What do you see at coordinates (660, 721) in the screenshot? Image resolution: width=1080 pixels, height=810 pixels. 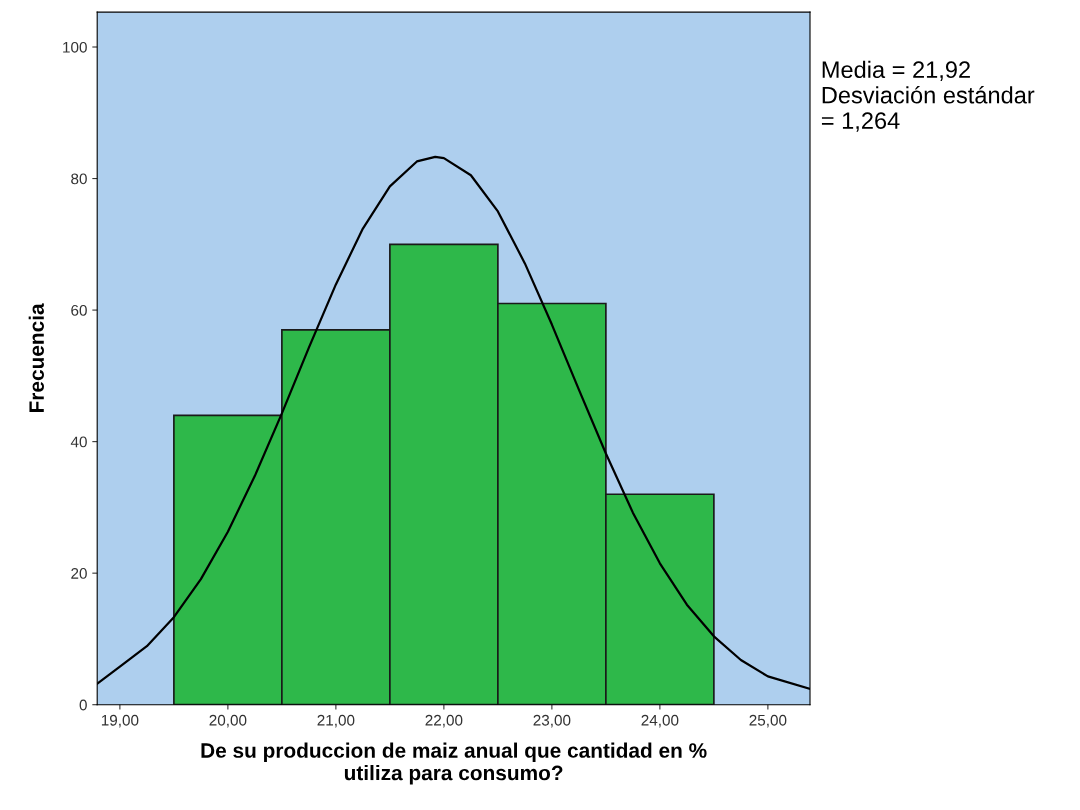 I see `x-tick-label: 24,00` at bounding box center [660, 721].